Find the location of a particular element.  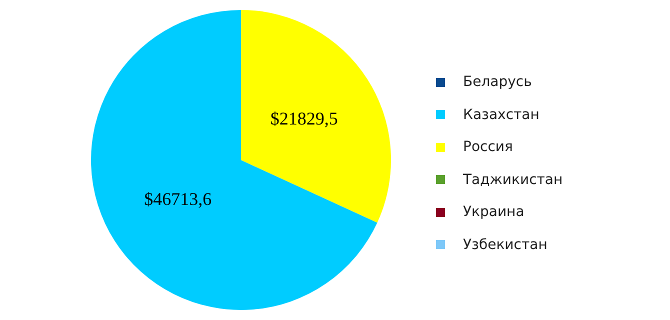

legend-label: Узбекистан is located at coordinates (505, 244).